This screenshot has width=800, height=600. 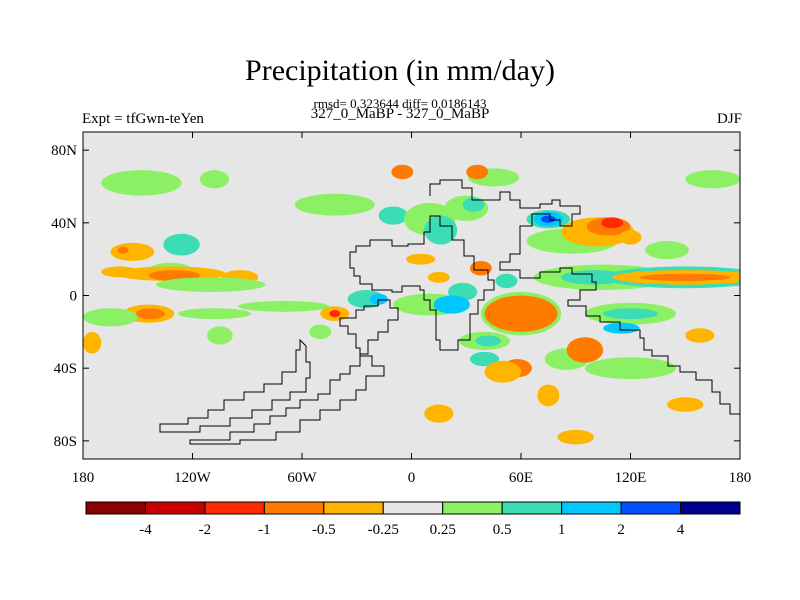 I want to click on colorbar-label: -4, so click(x=145, y=530).